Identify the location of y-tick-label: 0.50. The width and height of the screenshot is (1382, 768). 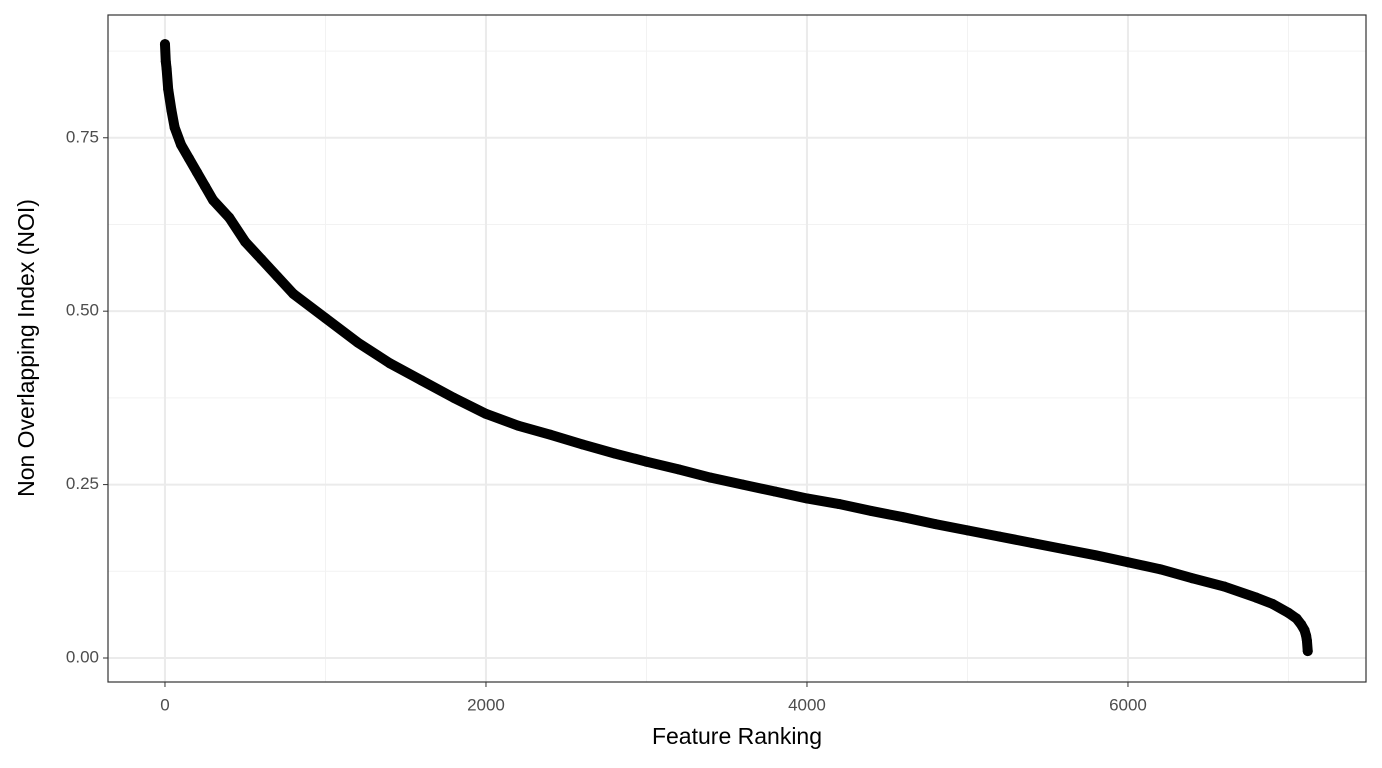
(82, 310).